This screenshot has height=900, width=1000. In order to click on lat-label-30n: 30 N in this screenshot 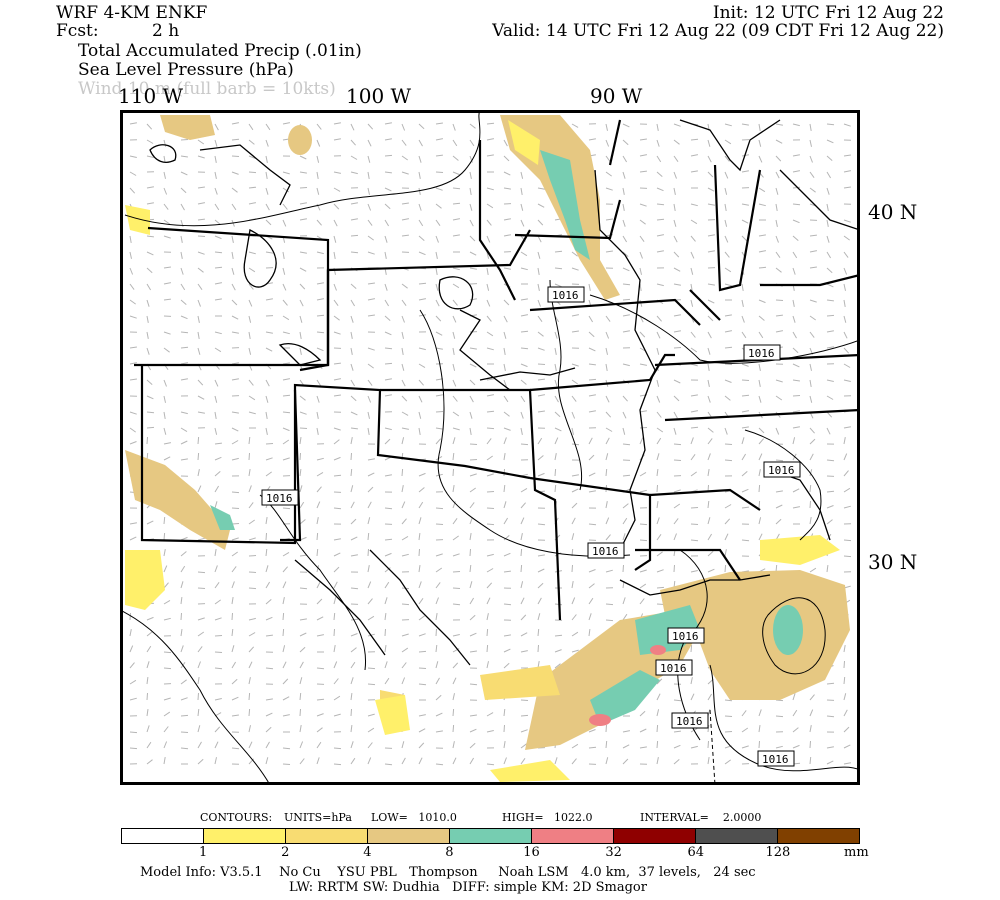, I will do `click(893, 562)`.